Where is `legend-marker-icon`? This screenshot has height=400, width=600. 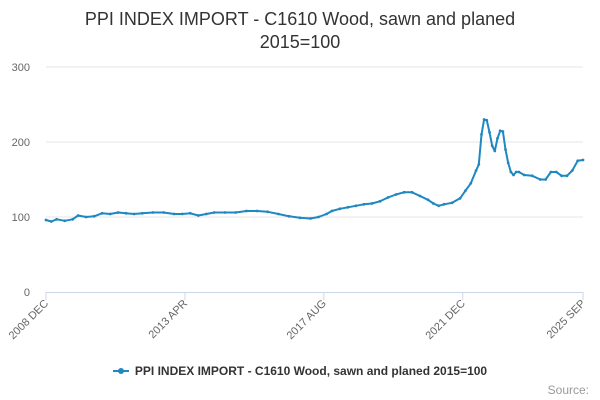
legend-marker-icon is located at coordinates (120, 371).